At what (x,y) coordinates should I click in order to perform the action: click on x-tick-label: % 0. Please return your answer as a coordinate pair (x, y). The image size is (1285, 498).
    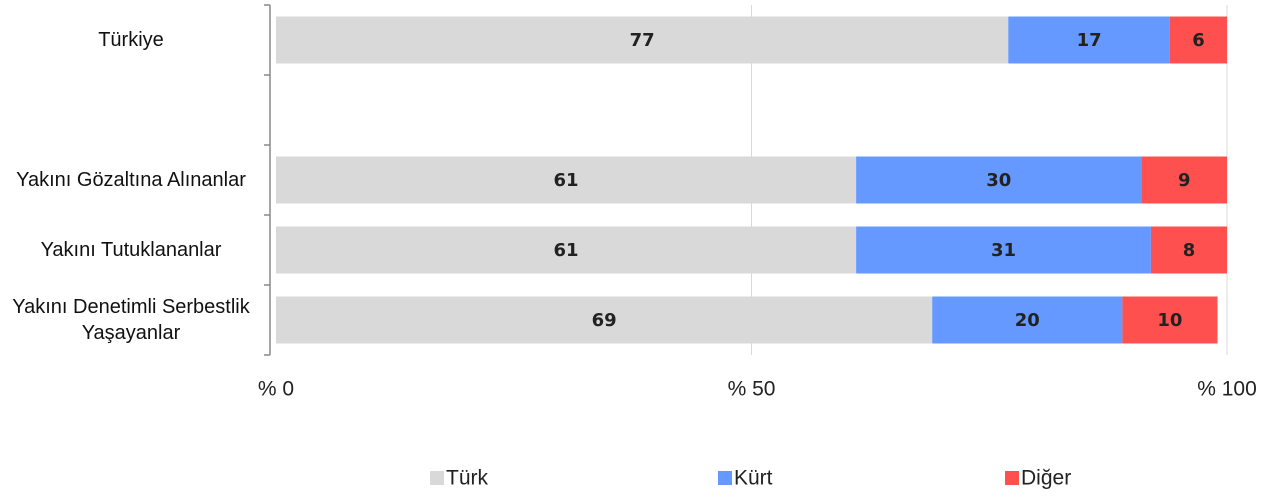
    Looking at the image, I should click on (276, 389).